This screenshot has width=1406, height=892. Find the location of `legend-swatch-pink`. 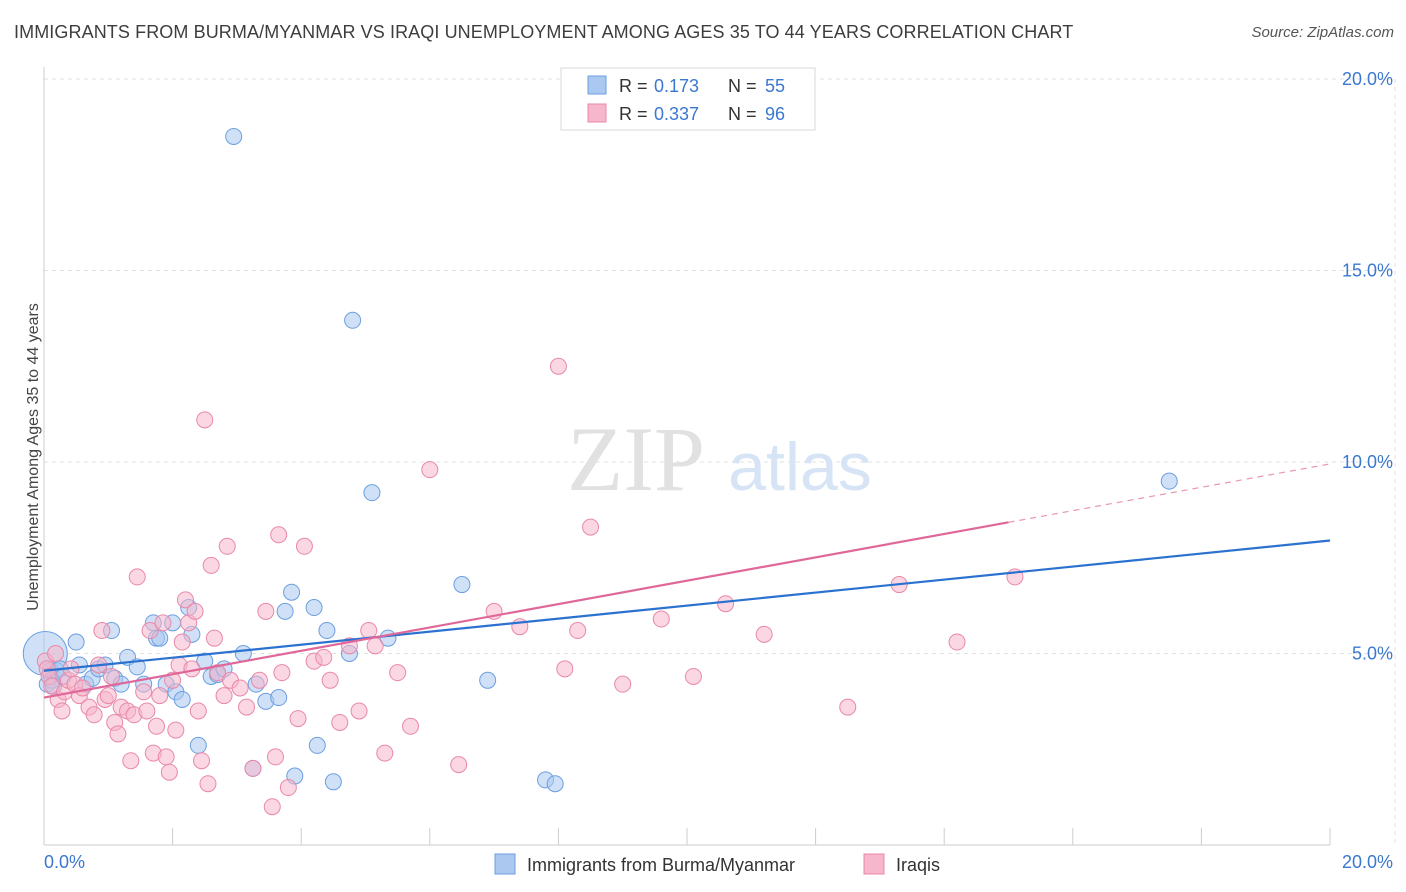

legend-swatch-pink is located at coordinates (597, 113).